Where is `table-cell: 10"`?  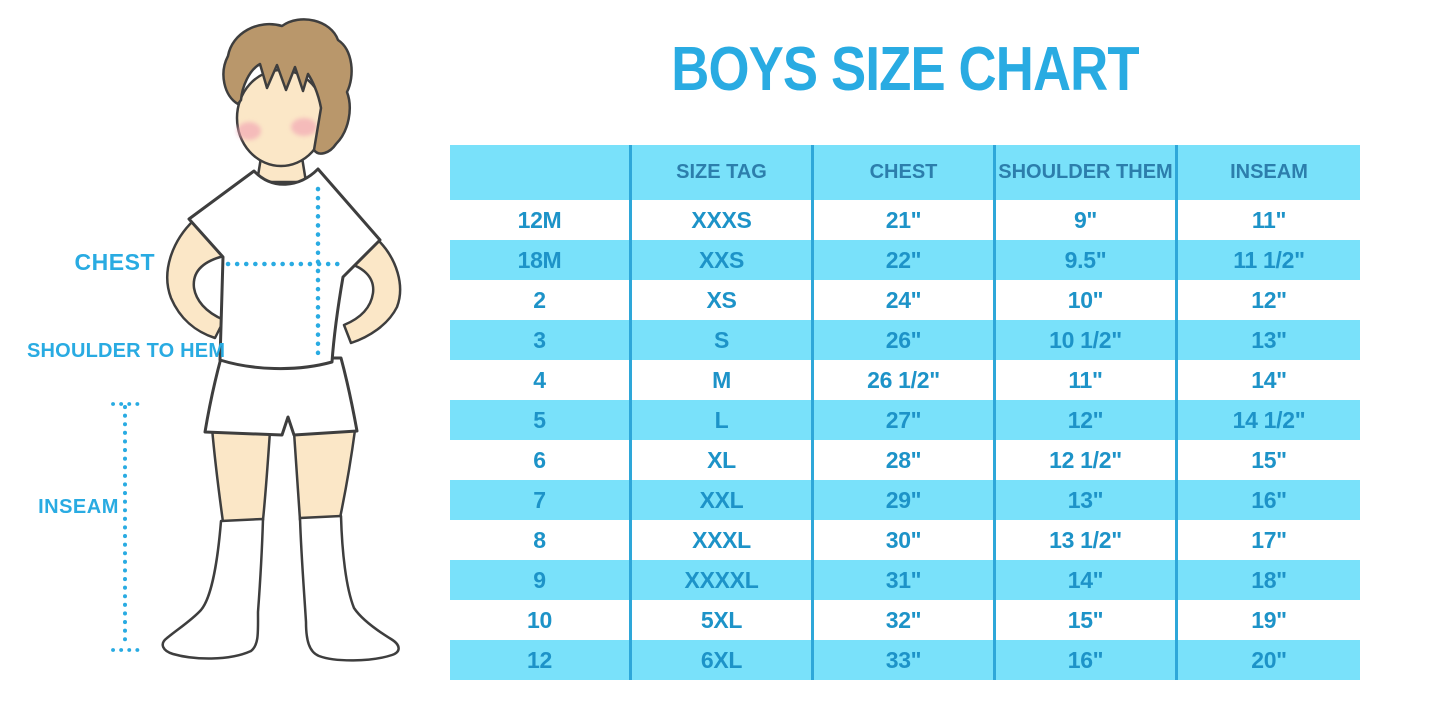
table-cell: 10" is located at coordinates (1087, 300).